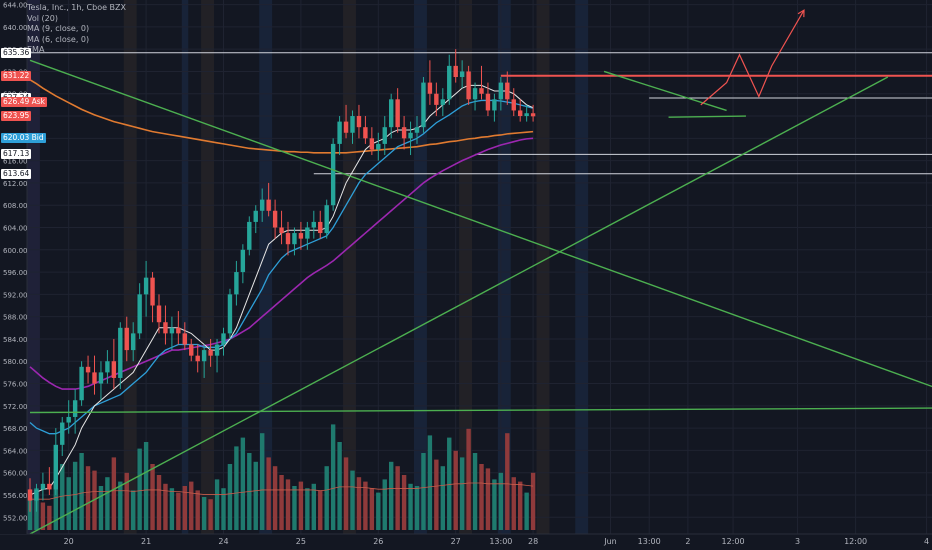 Image resolution: width=932 pixels, height=550 pixels. Describe the element at coordinates (801, 13) in the screenshot. I see `projection-arrowhead` at that location.